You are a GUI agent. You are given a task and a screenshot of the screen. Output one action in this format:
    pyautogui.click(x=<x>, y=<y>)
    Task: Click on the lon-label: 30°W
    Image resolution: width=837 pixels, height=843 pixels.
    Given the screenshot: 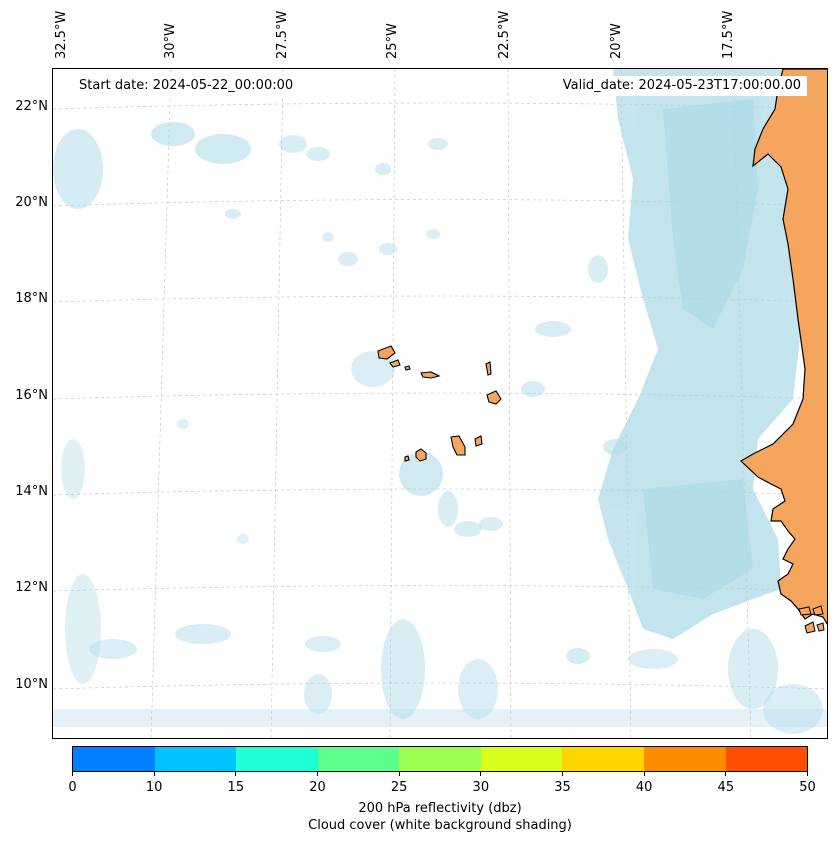 What is the action you would take?
    pyautogui.click(x=170, y=41)
    